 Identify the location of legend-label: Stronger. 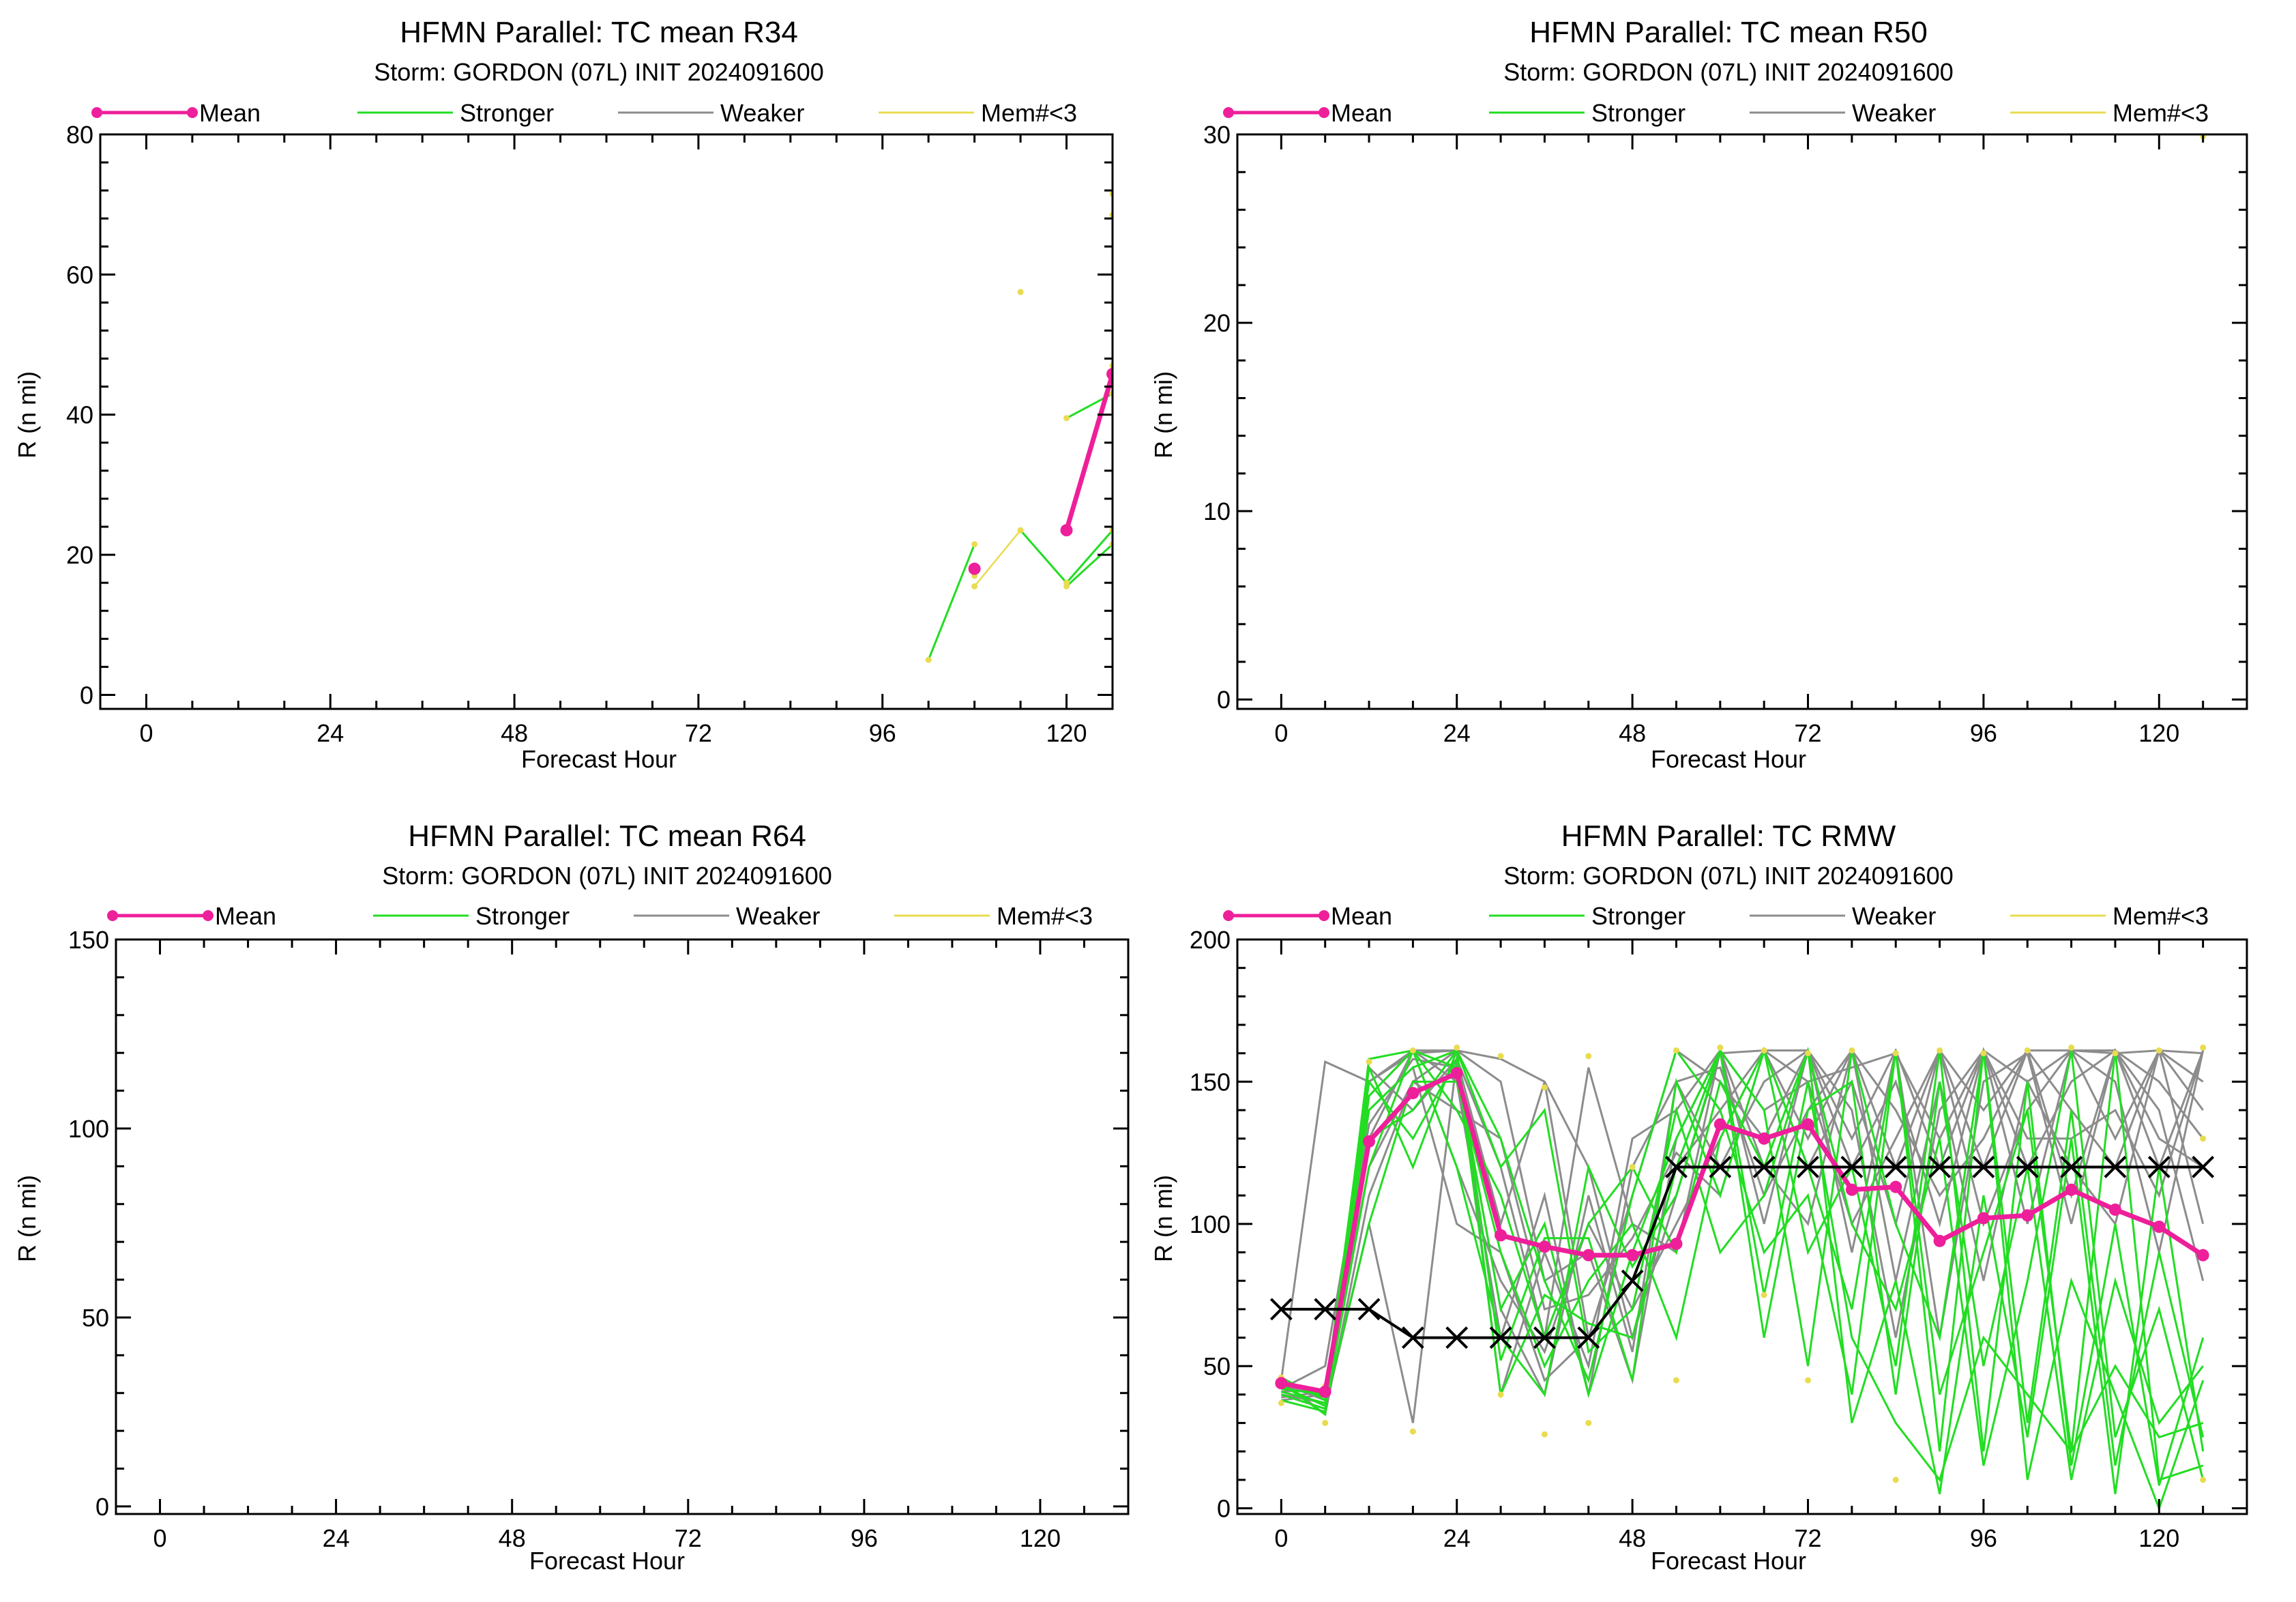
(507, 113).